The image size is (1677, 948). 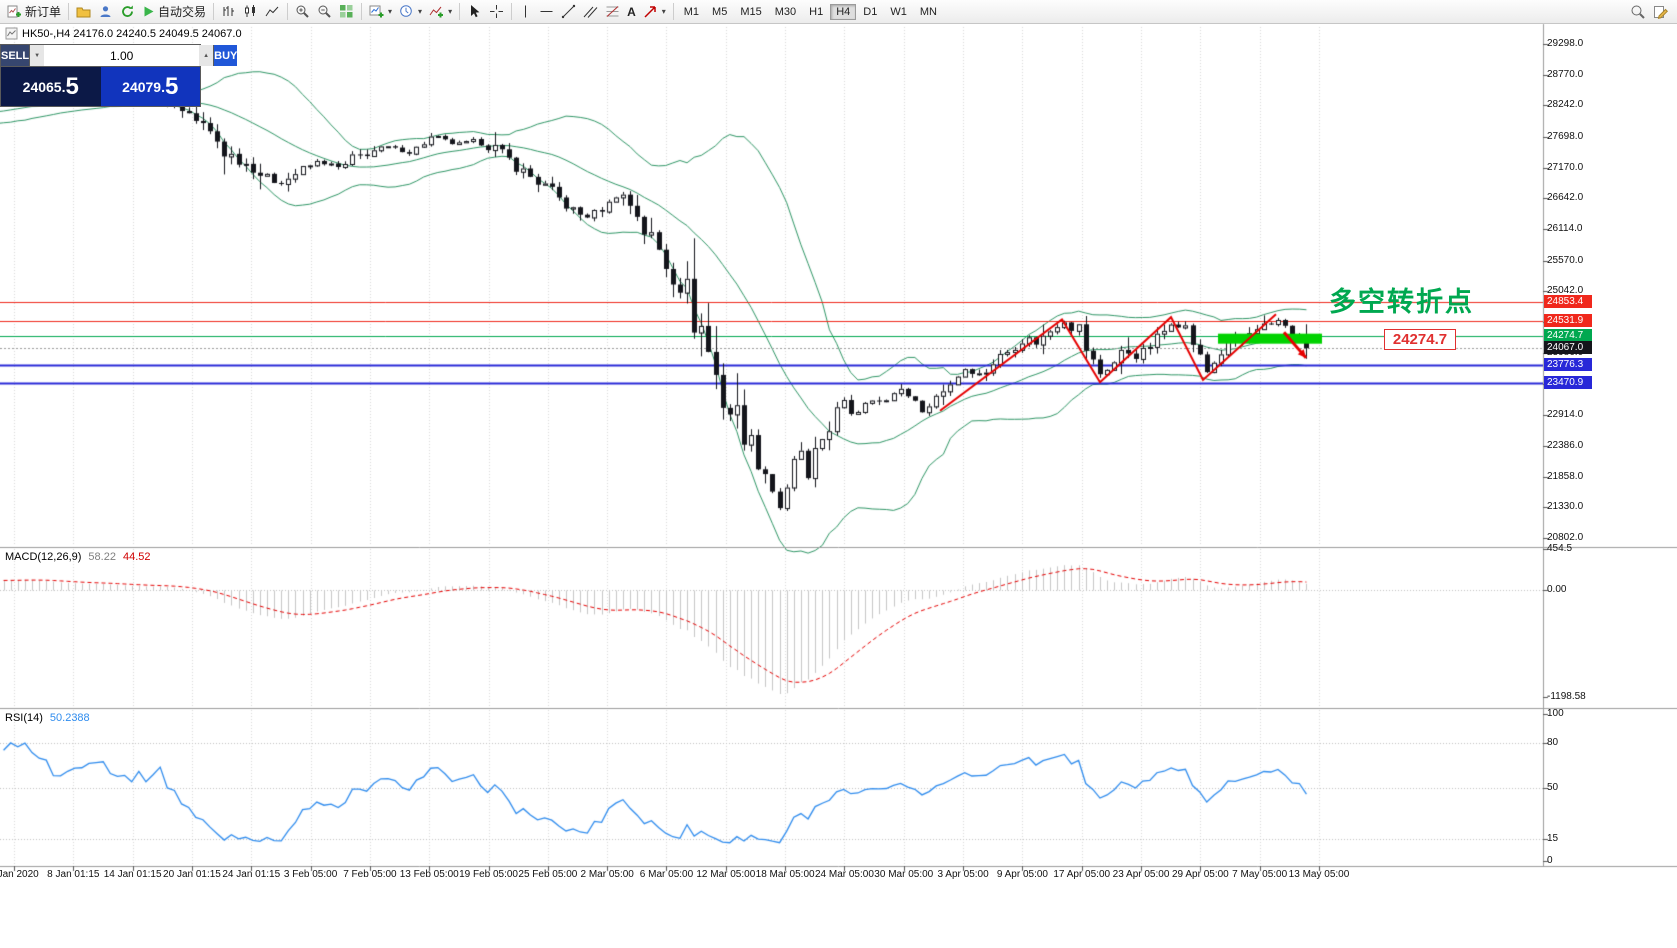 I want to click on fibonacci-button, so click(x=612, y=11).